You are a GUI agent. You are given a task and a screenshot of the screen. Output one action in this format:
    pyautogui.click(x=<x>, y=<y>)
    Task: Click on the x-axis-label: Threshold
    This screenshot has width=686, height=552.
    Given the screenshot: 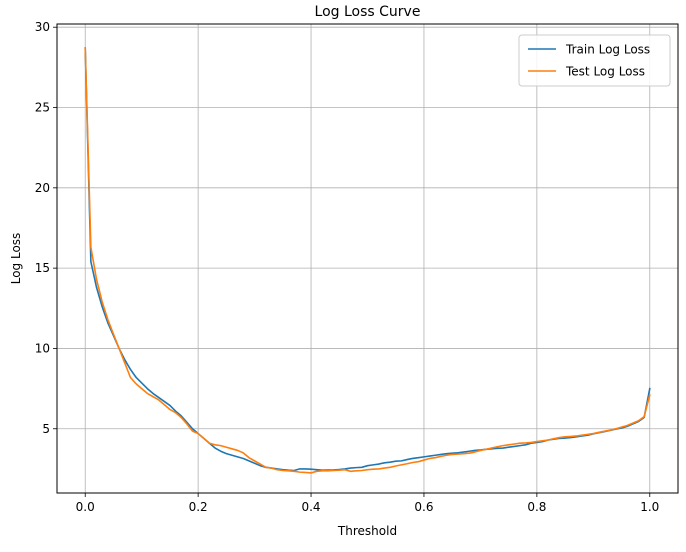 What is the action you would take?
    pyautogui.click(x=367, y=531)
    